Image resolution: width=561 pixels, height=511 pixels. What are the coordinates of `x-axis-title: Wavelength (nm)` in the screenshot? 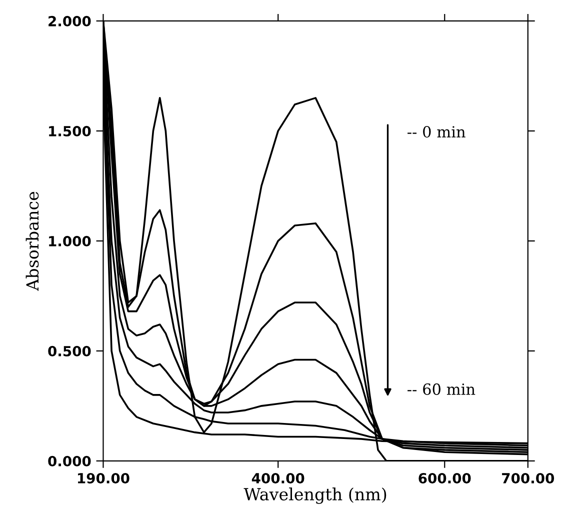 It's located at (315, 496).